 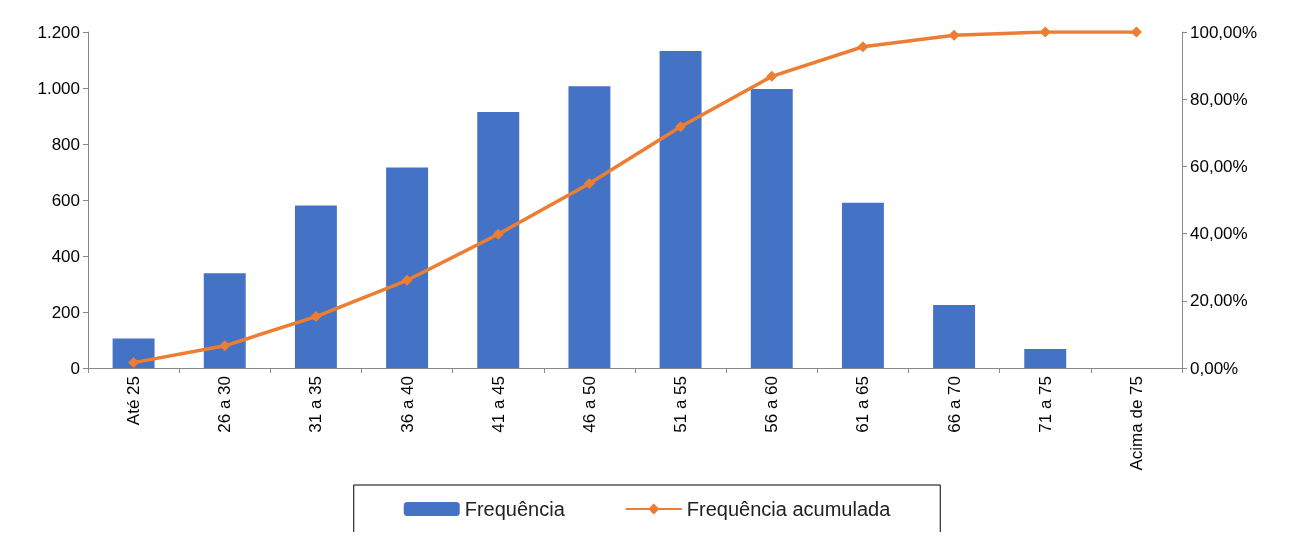 I want to click on x-tick-label: 66 a 70, so click(x=954, y=404).